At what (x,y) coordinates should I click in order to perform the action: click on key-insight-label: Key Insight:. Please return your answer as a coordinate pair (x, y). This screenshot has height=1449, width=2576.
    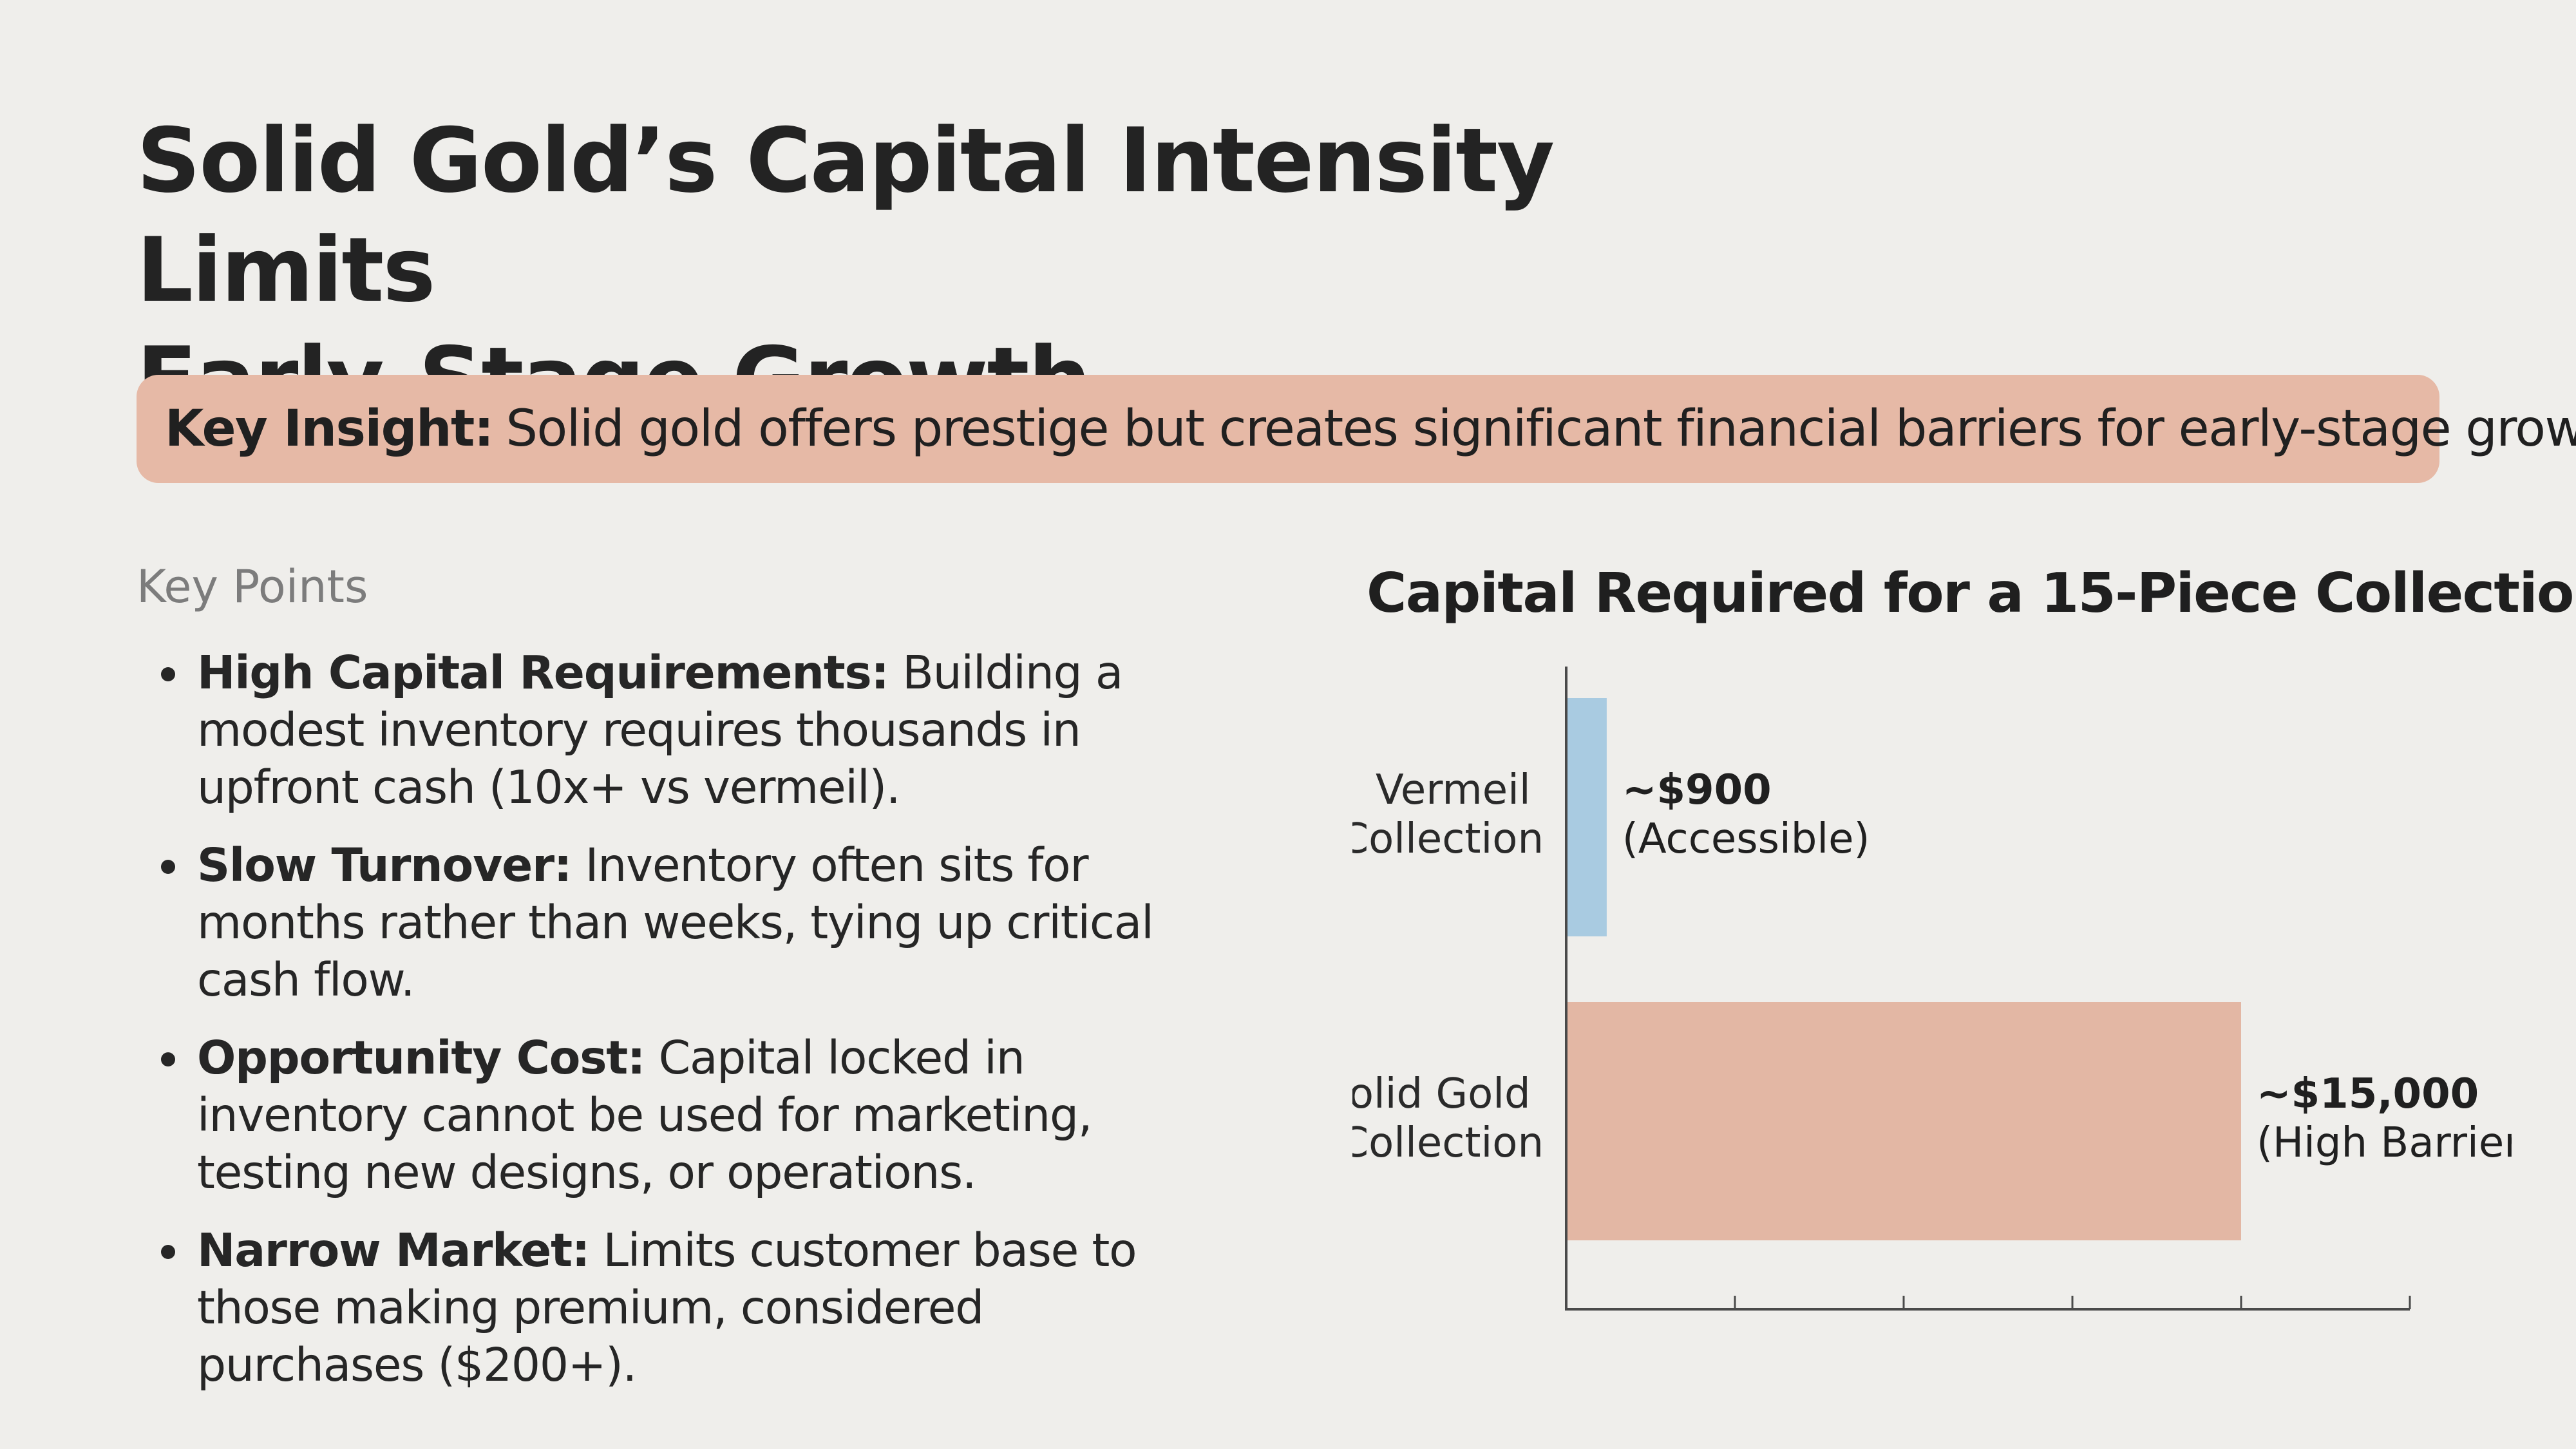
    Looking at the image, I should click on (329, 429).